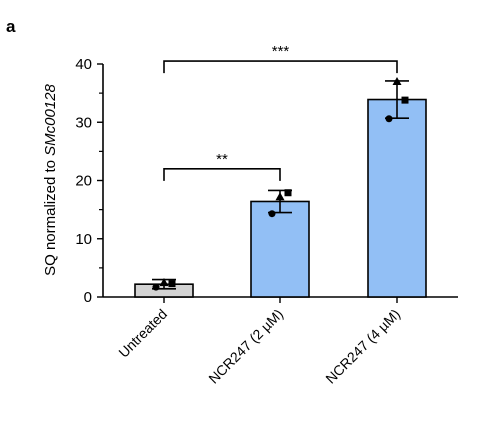  Describe the element at coordinates (245, 346) in the screenshot. I see `x-tick-label: NCR247 (2 µM)` at that location.